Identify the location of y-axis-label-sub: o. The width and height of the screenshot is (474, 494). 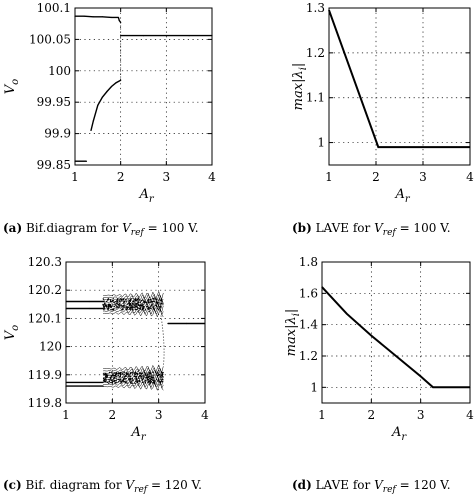
(15, 82).